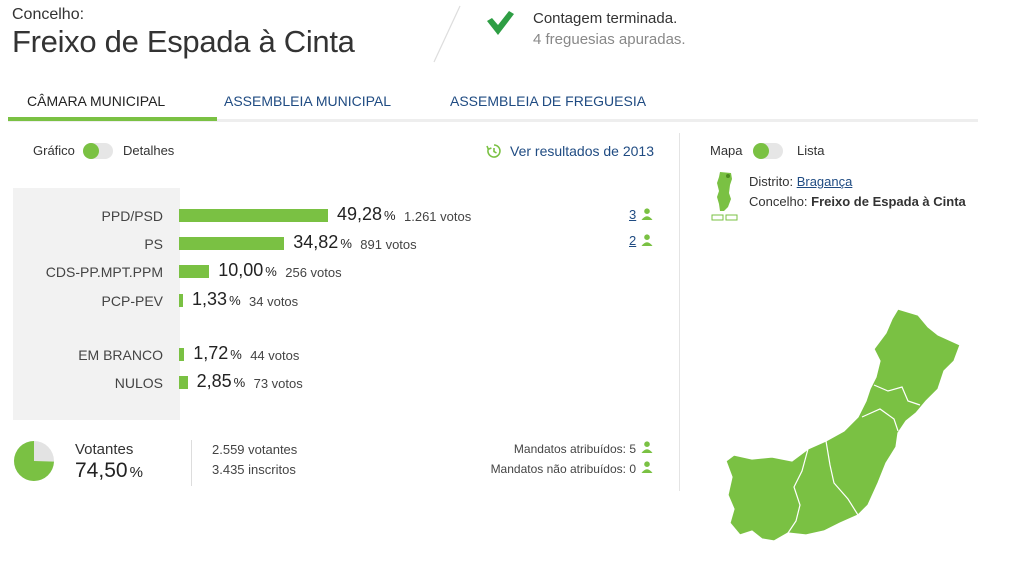 The width and height of the screenshot is (1016, 572). I want to click on history-clock-icon, so click(493, 151).